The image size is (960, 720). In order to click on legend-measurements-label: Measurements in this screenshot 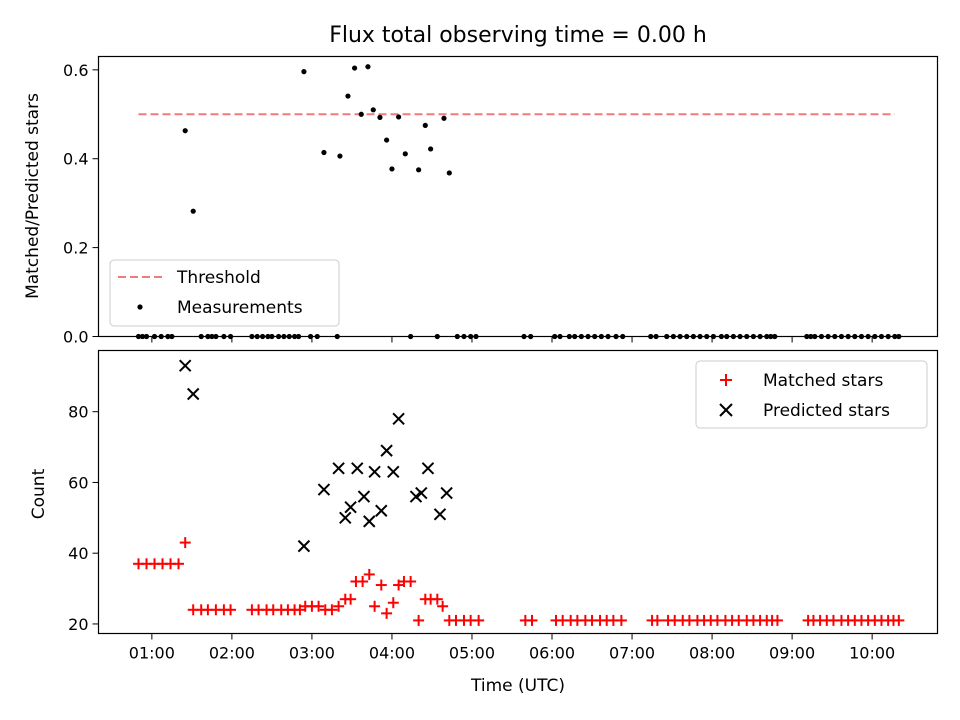, I will do `click(240, 308)`.